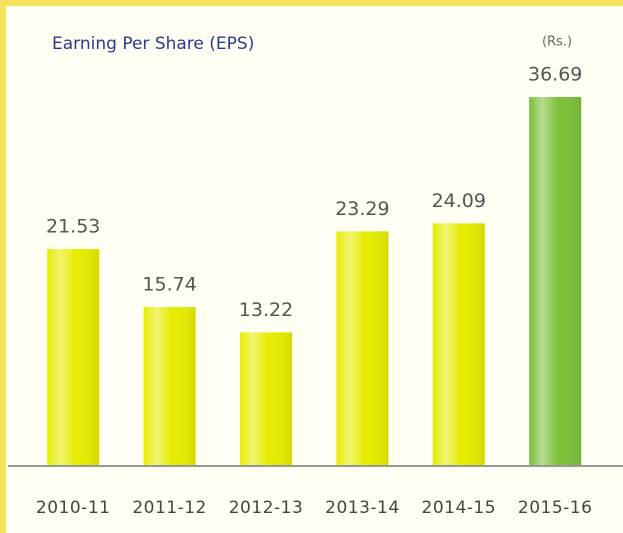 Image resolution: width=623 pixels, height=533 pixels. Describe the element at coordinates (169, 508) in the screenshot. I see `x-tick-label: 2011-12` at that location.